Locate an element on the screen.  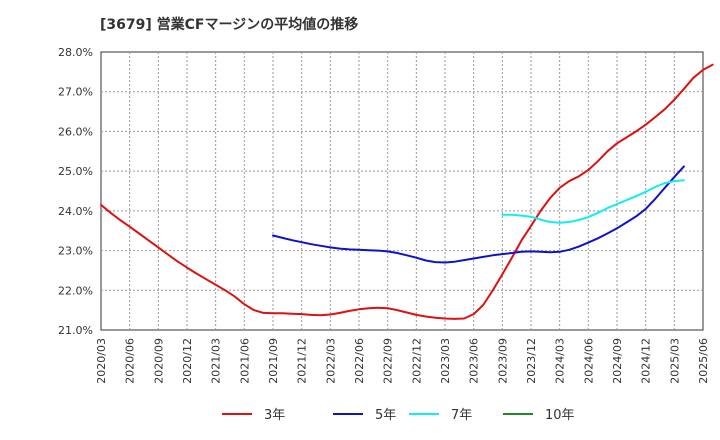
x-tick-label: 2022/09 is located at coordinates (388, 361).